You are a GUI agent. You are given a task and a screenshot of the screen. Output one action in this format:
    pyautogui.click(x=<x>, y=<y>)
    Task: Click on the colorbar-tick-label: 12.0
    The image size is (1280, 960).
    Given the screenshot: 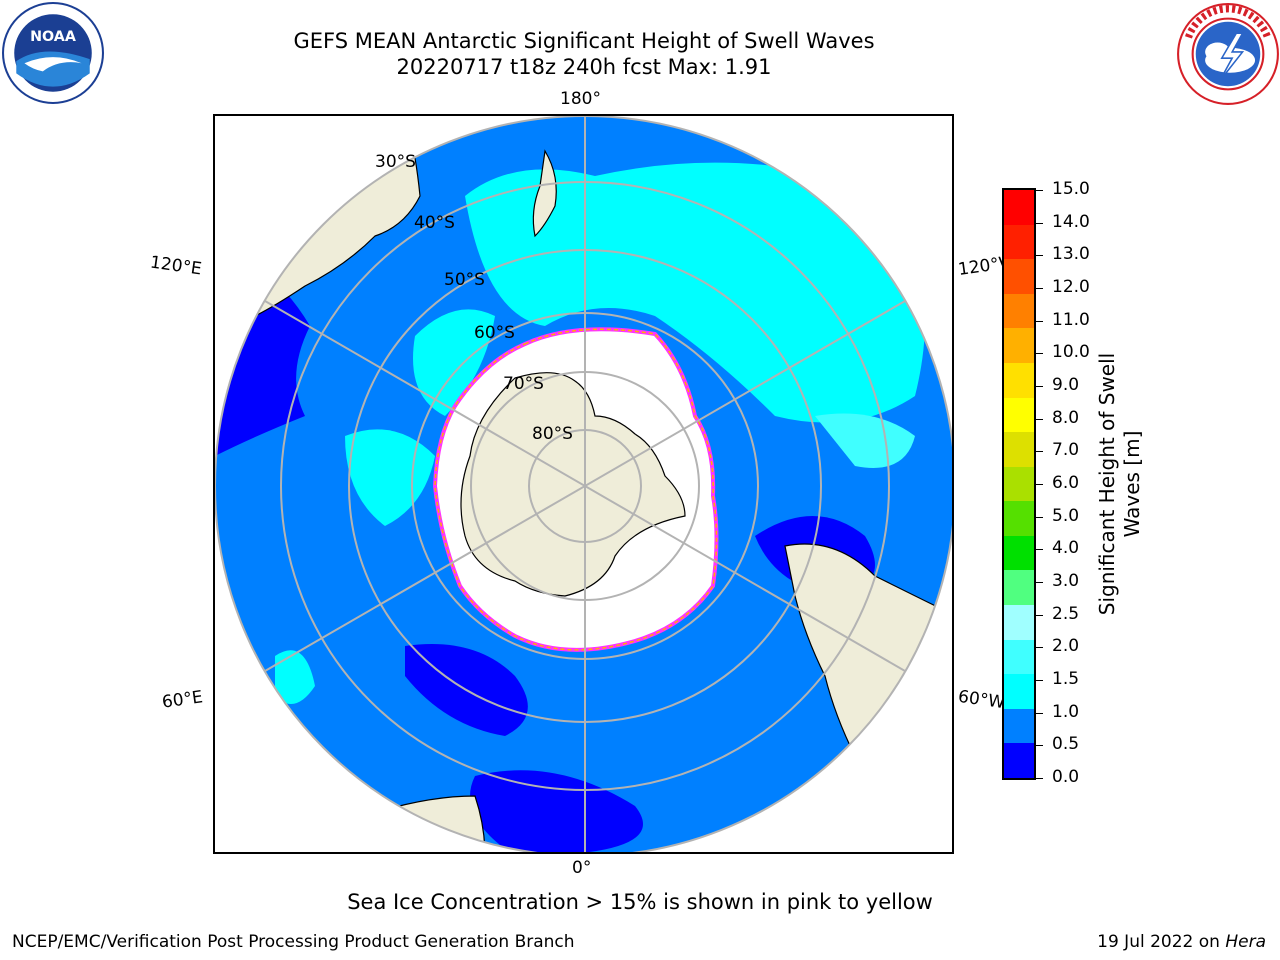 What is the action you would take?
    pyautogui.click(x=1071, y=287)
    